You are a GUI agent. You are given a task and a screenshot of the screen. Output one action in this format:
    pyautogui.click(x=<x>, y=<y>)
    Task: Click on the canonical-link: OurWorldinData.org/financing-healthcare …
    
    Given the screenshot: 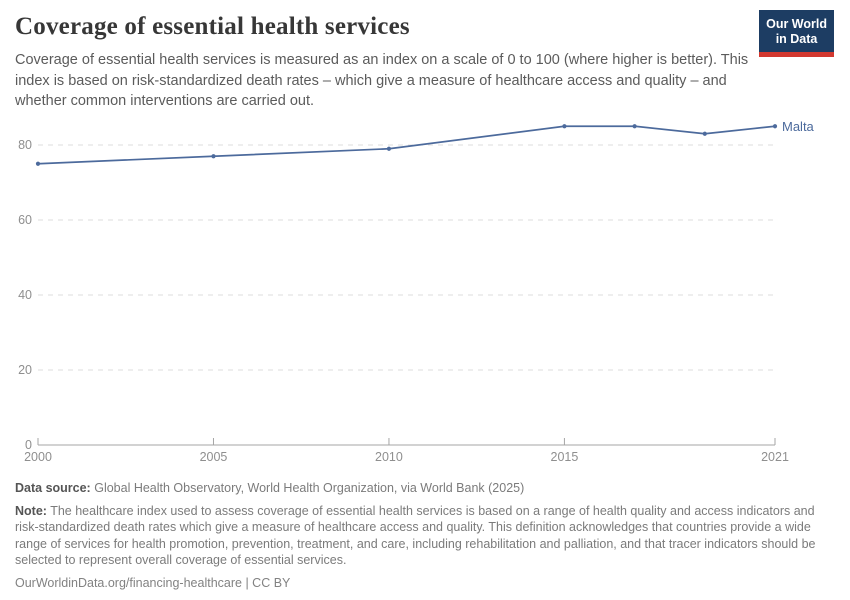 What is the action you would take?
    pyautogui.click(x=153, y=582)
    